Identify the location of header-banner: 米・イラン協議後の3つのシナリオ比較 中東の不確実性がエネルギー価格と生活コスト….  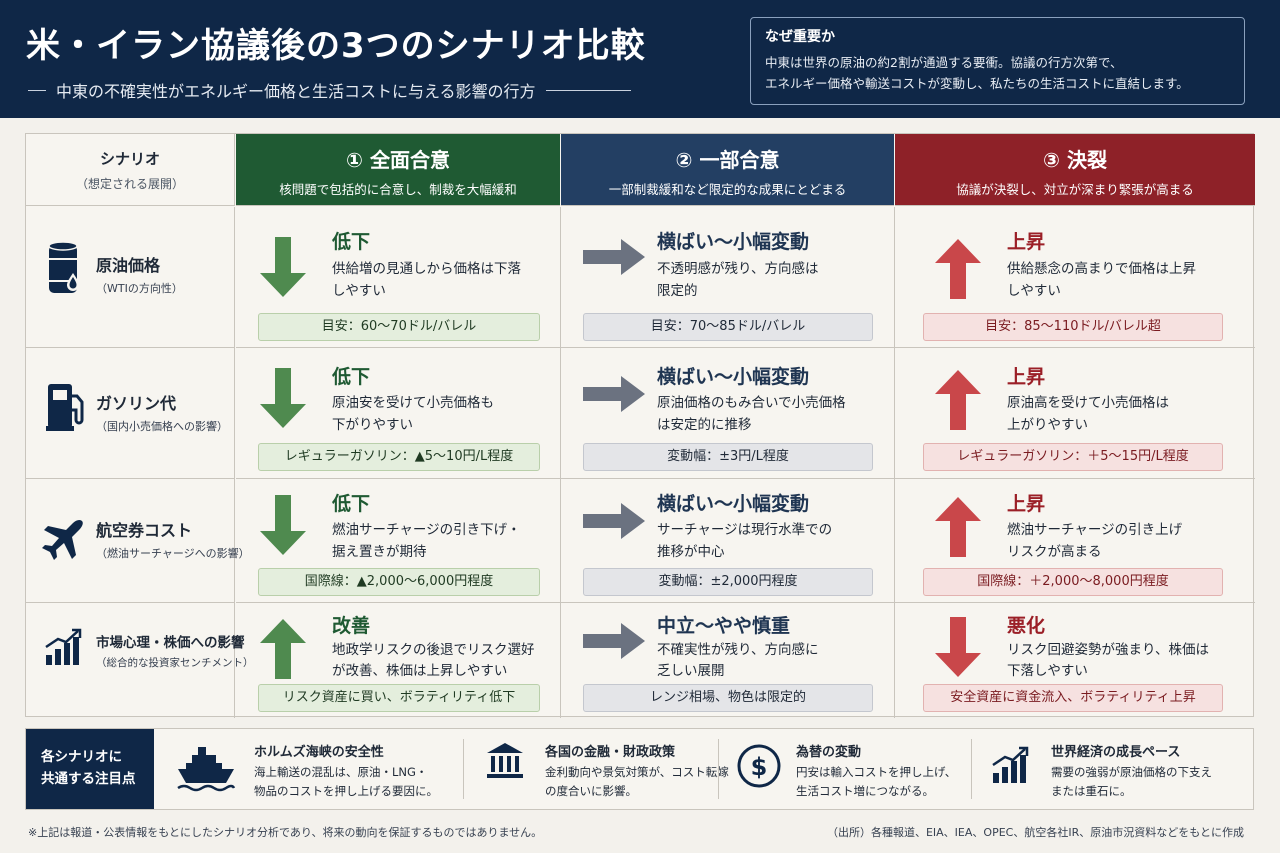
(640, 59).